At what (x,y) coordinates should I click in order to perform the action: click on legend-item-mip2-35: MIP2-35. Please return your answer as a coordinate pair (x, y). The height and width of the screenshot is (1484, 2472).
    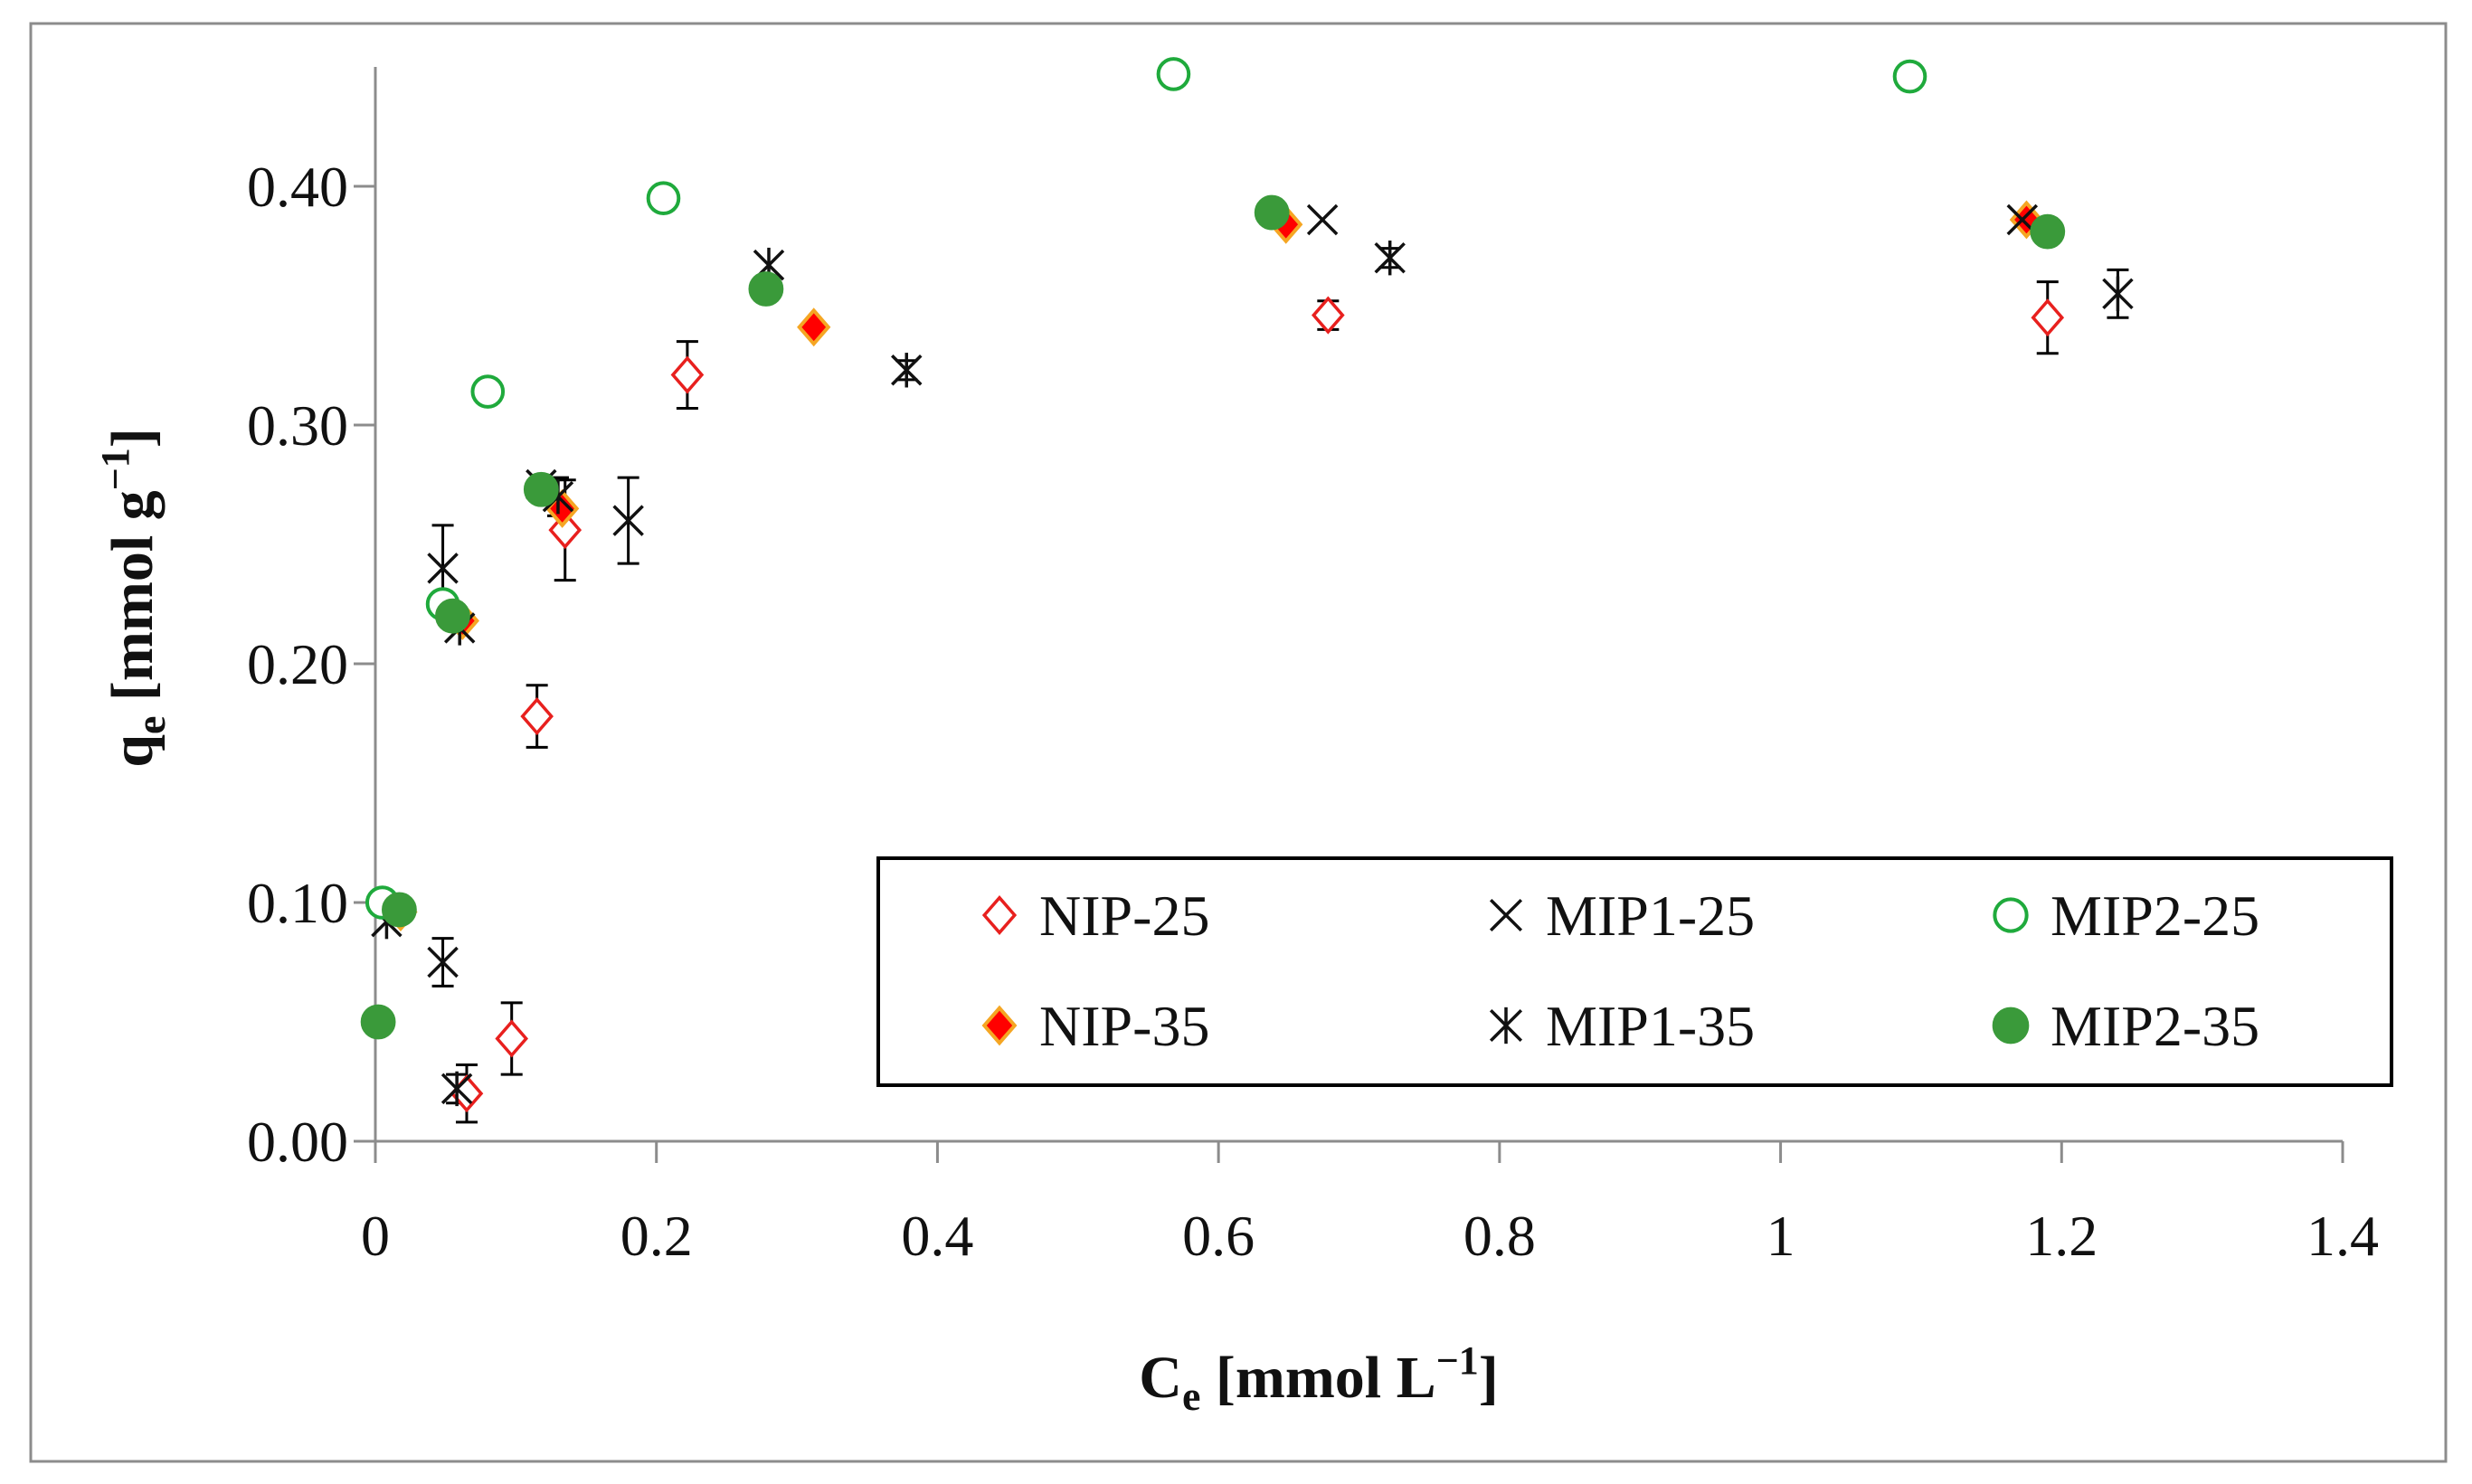
    Looking at the image, I should click on (2125, 1026).